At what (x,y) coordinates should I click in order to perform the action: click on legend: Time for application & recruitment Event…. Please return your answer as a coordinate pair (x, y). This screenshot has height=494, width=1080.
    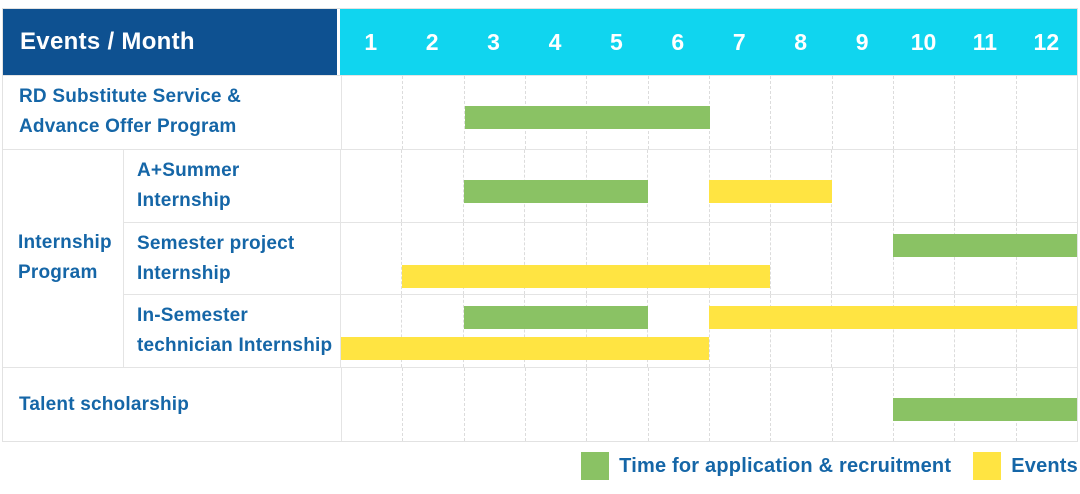
    Looking at the image, I should click on (829, 466).